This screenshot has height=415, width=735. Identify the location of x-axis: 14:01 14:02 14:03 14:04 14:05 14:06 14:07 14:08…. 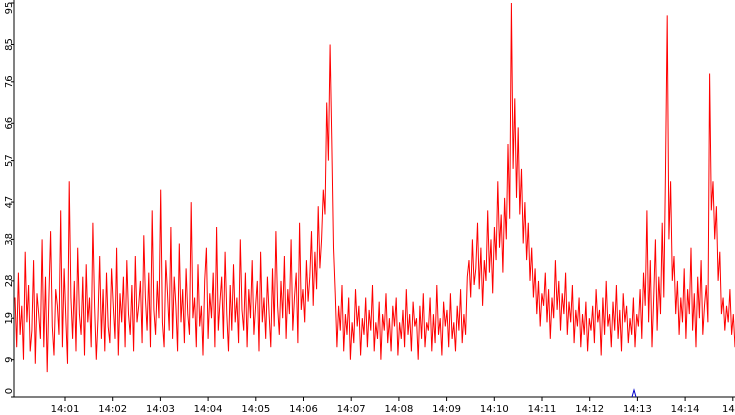
(374, 405).